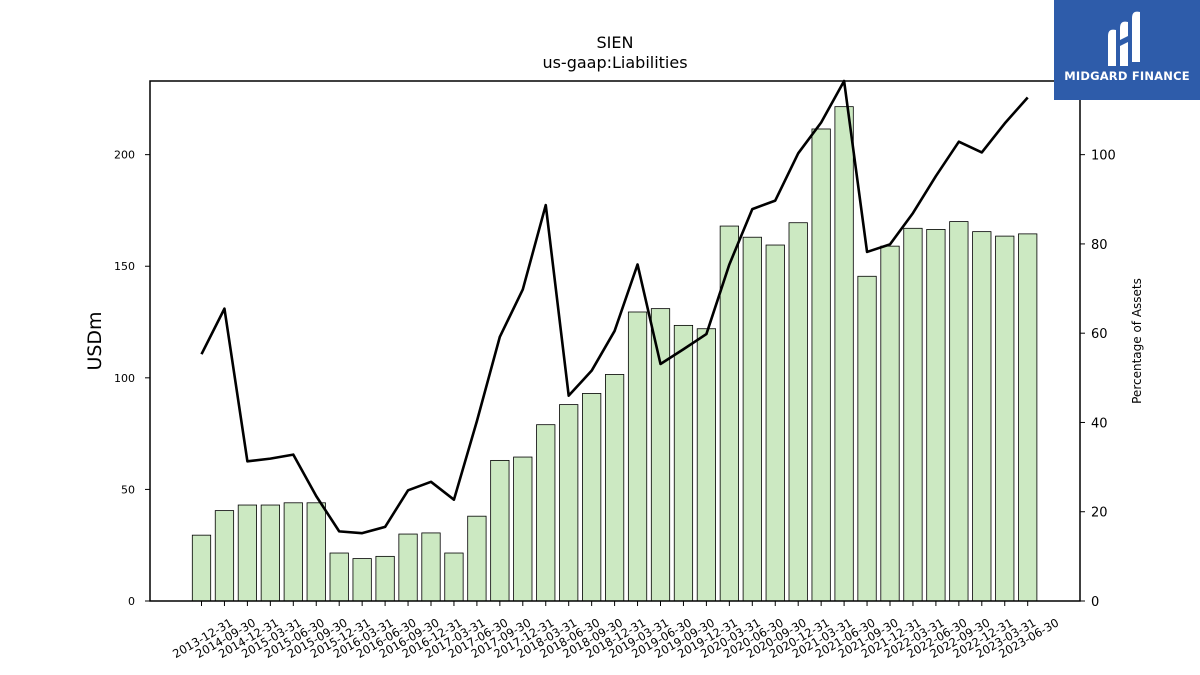 This screenshot has height=675, width=1200. What do you see at coordinates (1099, 245) in the screenshot?
I see `right-tick-label: 80` at bounding box center [1099, 245].